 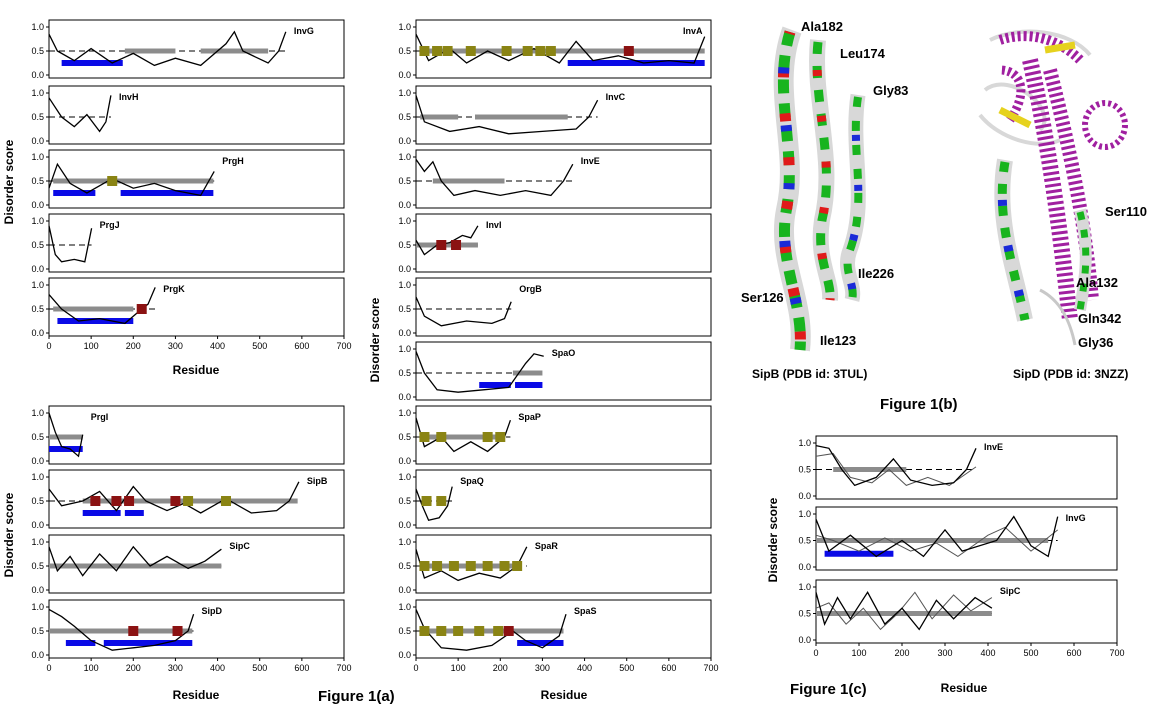 What do you see at coordinates (1099, 318) in the screenshot?
I see `sipd-label-gln342: Gln342` at bounding box center [1099, 318].